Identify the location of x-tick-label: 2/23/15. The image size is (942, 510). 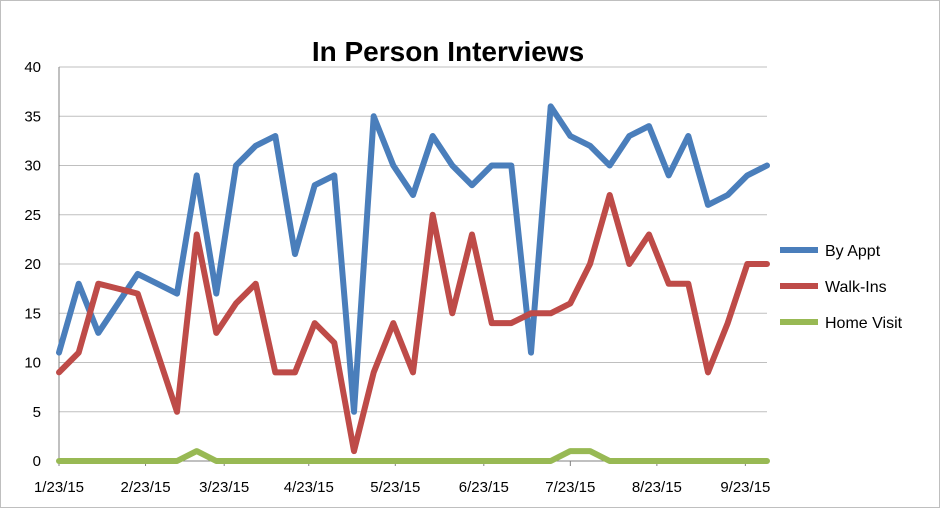
(146, 487).